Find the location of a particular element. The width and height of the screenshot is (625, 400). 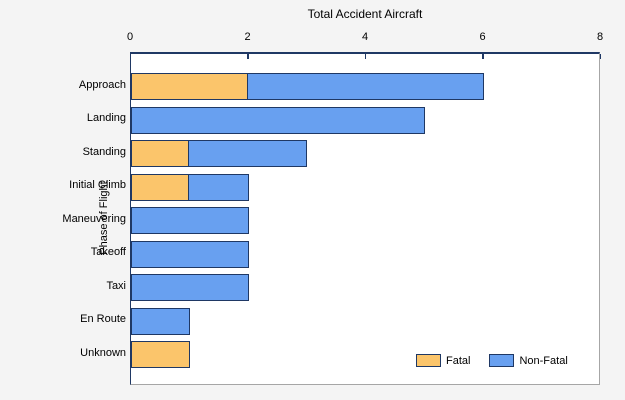

legend-label-nonfatal: Non-Fatal is located at coordinates (543, 360).